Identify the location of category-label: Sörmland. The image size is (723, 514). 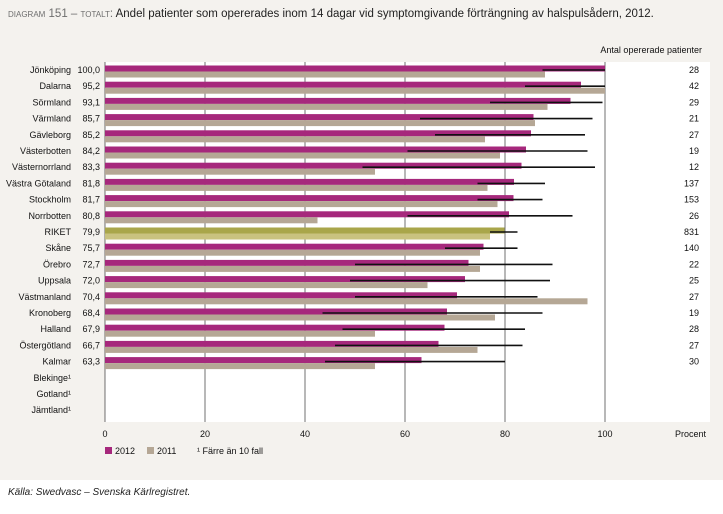
(51, 102).